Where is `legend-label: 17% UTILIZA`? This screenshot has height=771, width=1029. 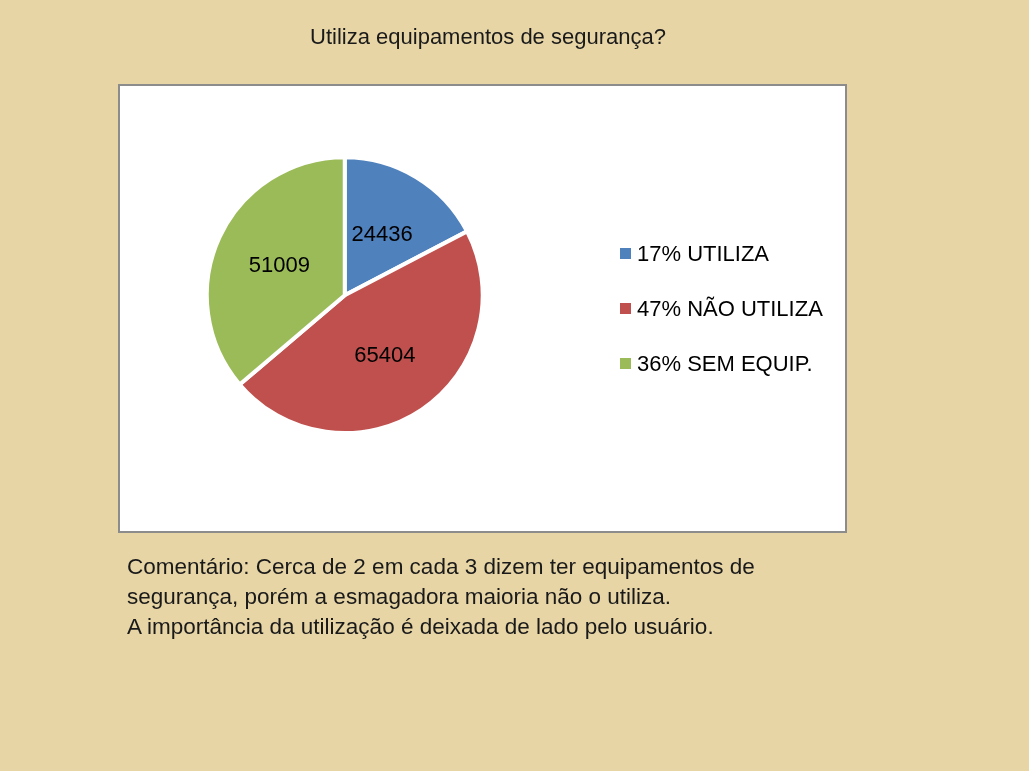 legend-label: 17% UTILIZA is located at coordinates (703, 253).